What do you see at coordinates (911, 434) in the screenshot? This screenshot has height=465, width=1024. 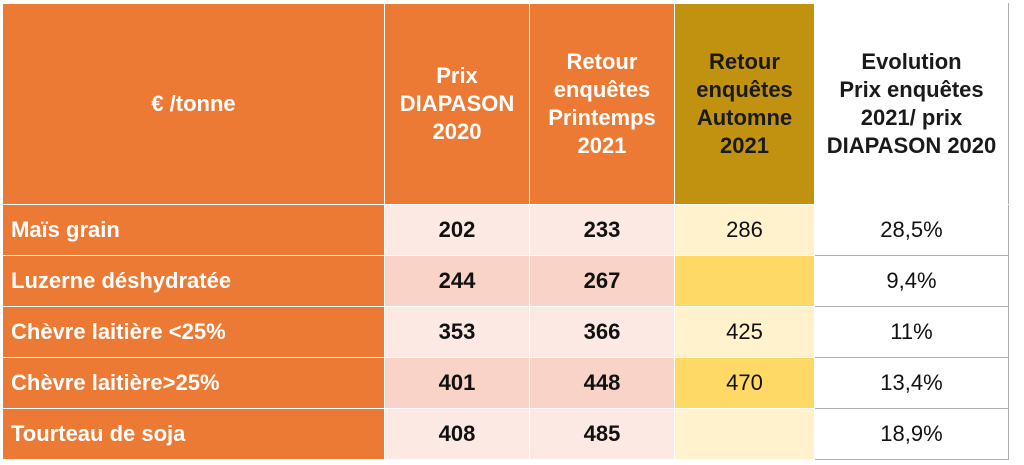 I see `cell-evolution: 18,9%` at bounding box center [911, 434].